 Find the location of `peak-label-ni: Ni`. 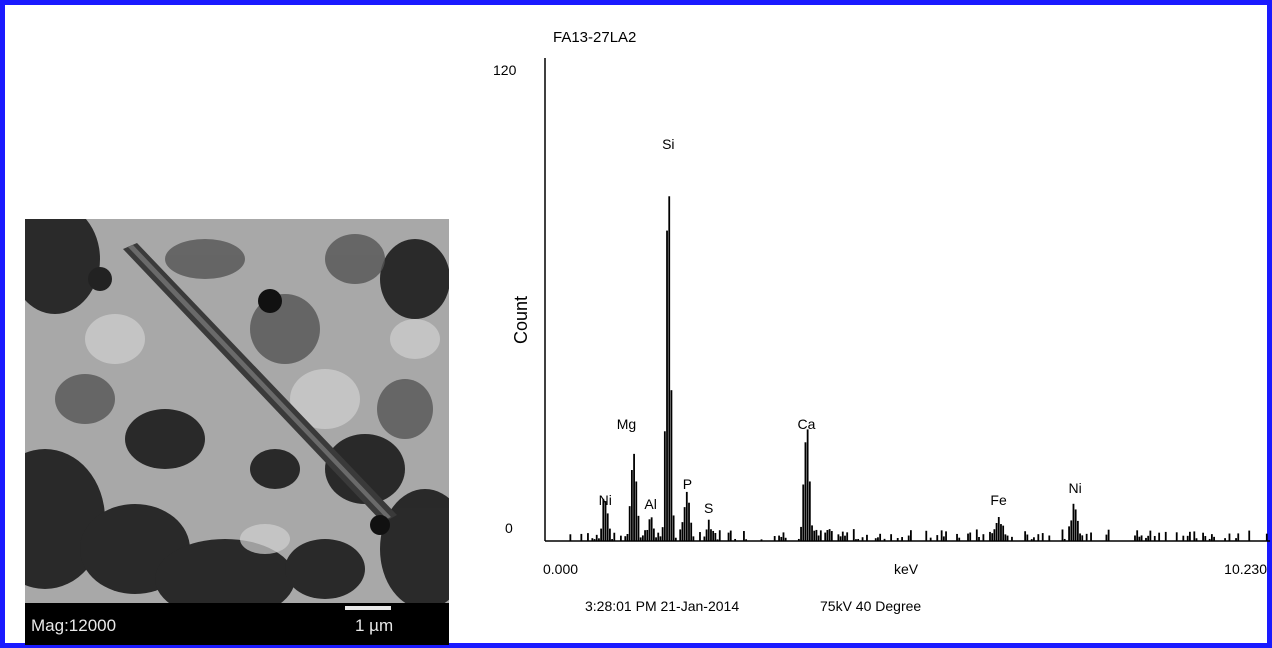

peak-label-ni: Ni is located at coordinates (605, 500).